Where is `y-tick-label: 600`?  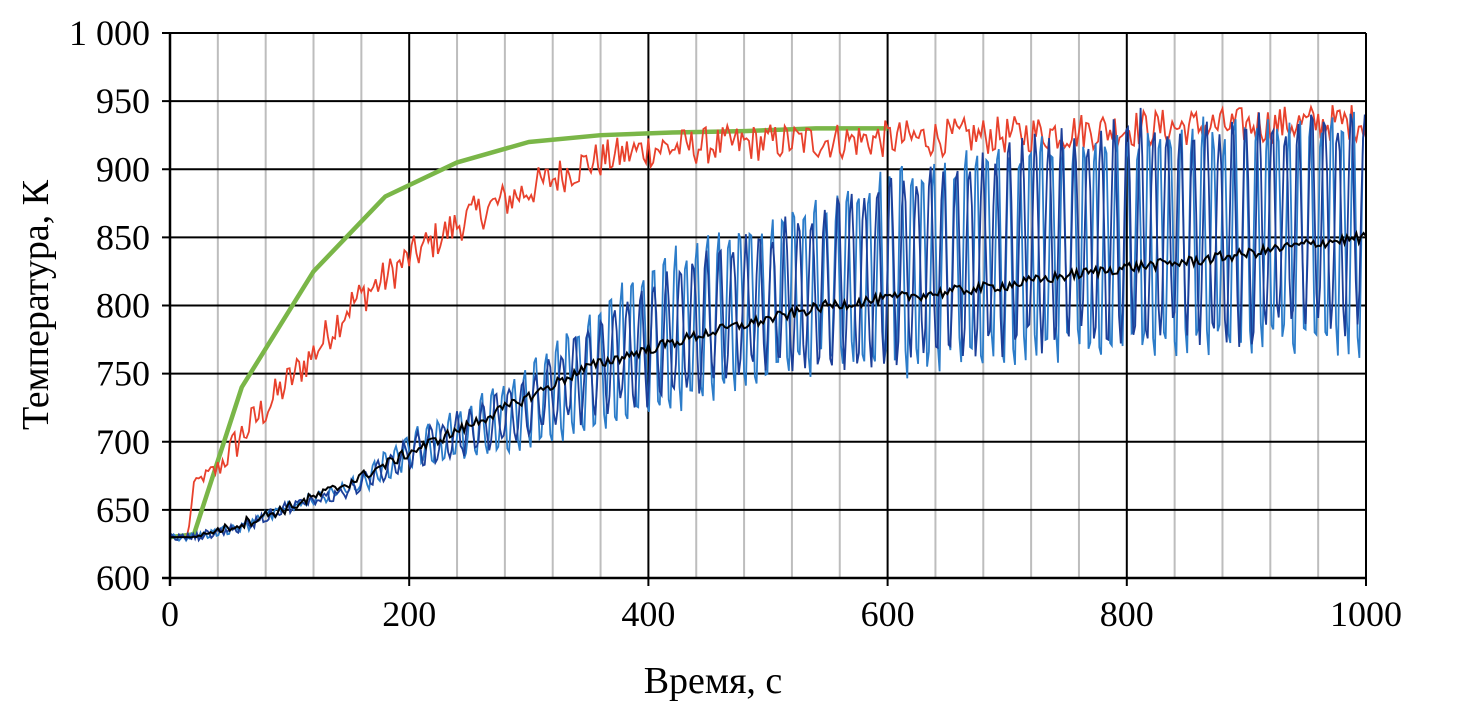 y-tick-label: 600 is located at coordinates (123, 578).